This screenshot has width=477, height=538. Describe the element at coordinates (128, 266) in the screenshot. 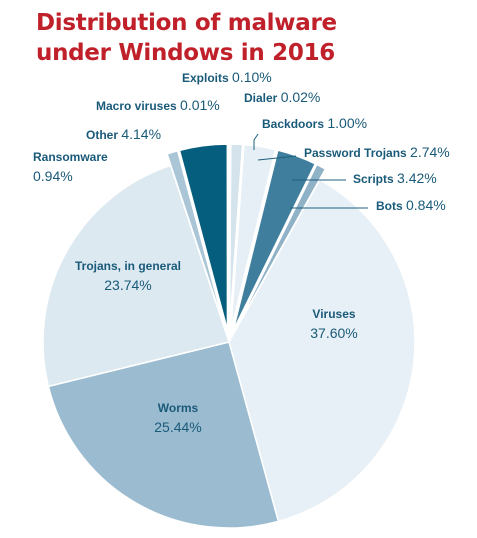

I see `slice-label-trojans-in-general: Trojans, in general` at that location.